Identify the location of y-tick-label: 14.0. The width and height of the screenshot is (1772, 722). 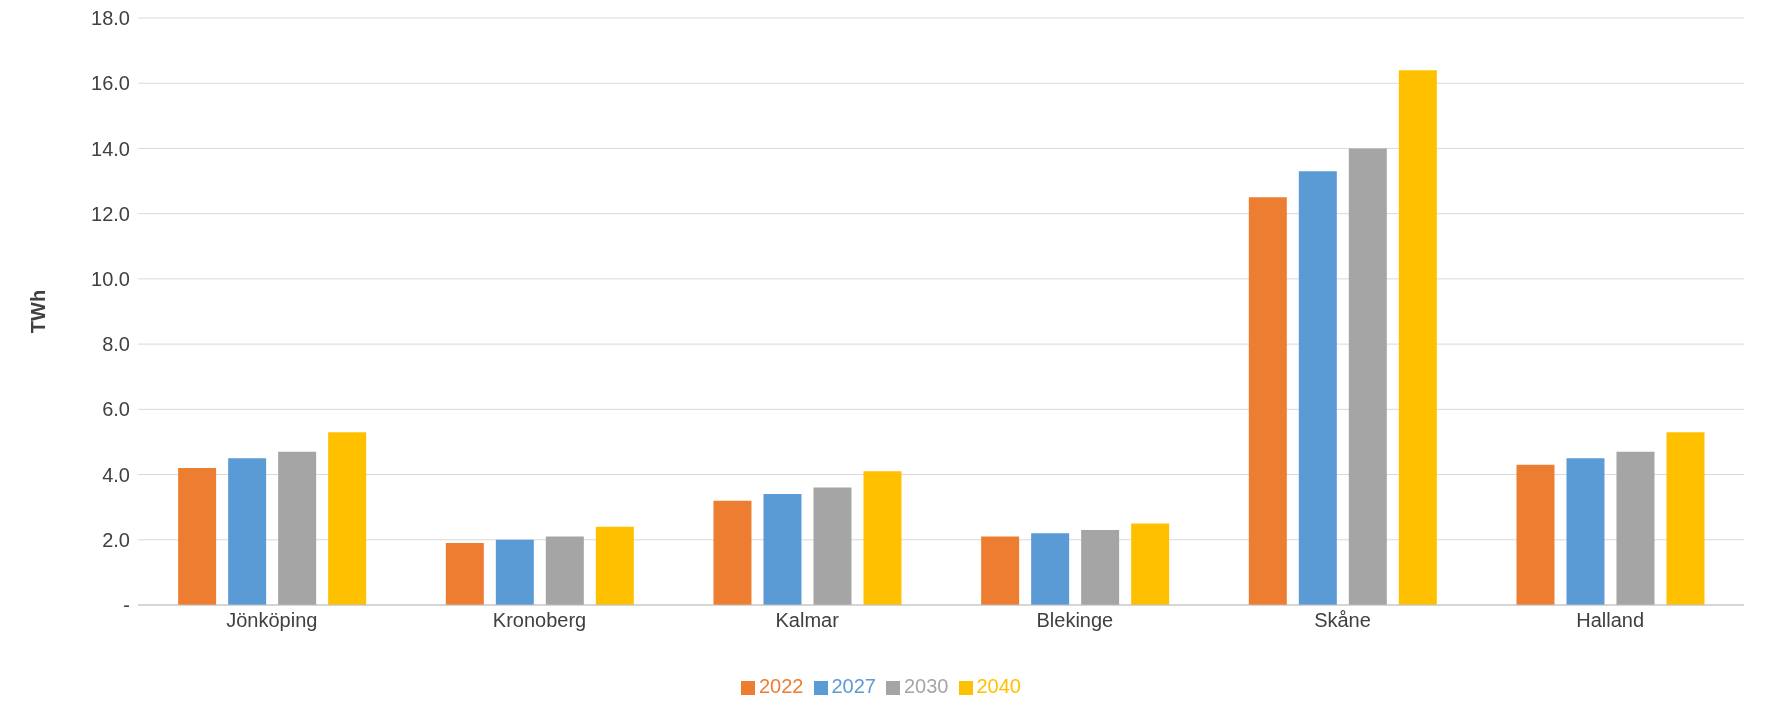
(110, 148).